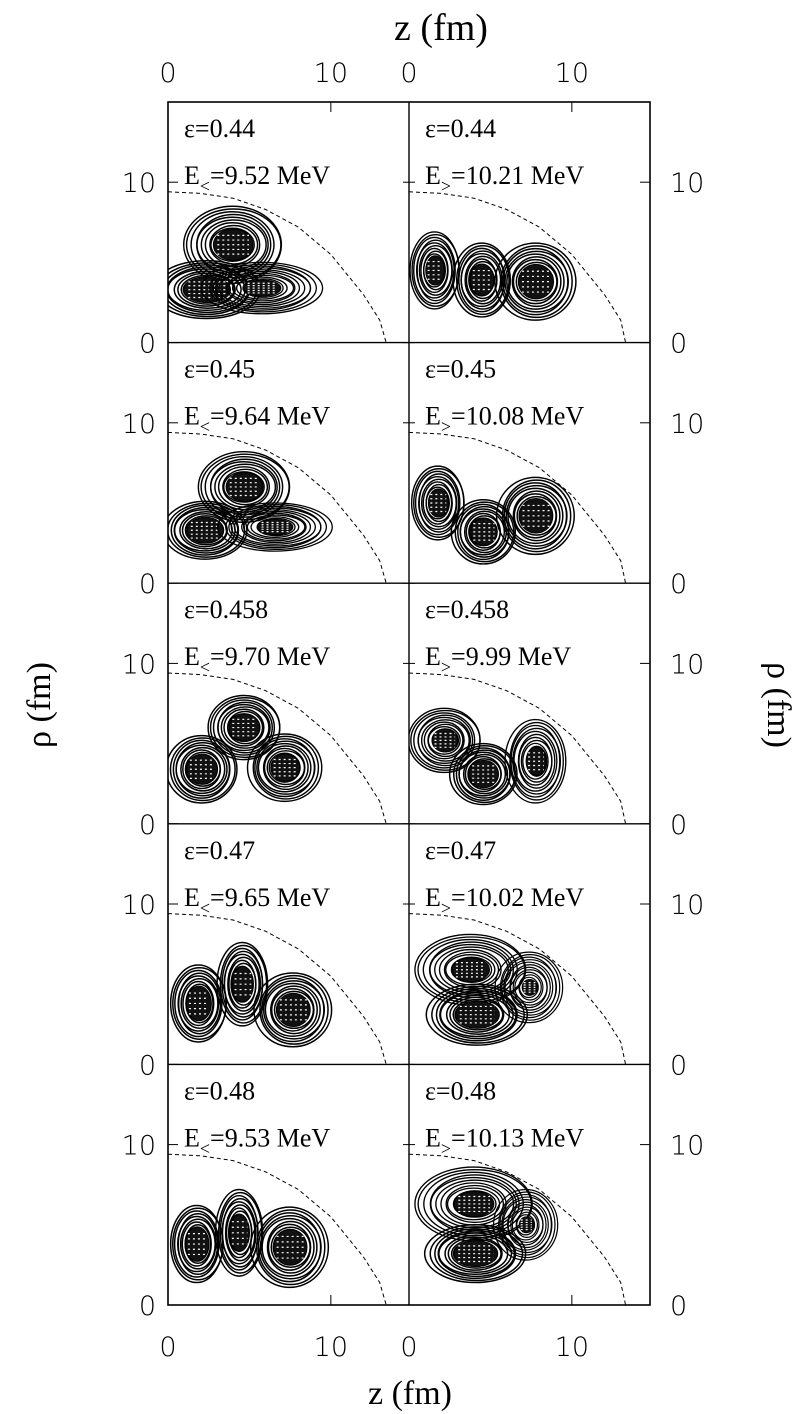  What do you see at coordinates (460, 369) in the screenshot?
I see `panel-eps-label: ε=0.45` at bounding box center [460, 369].